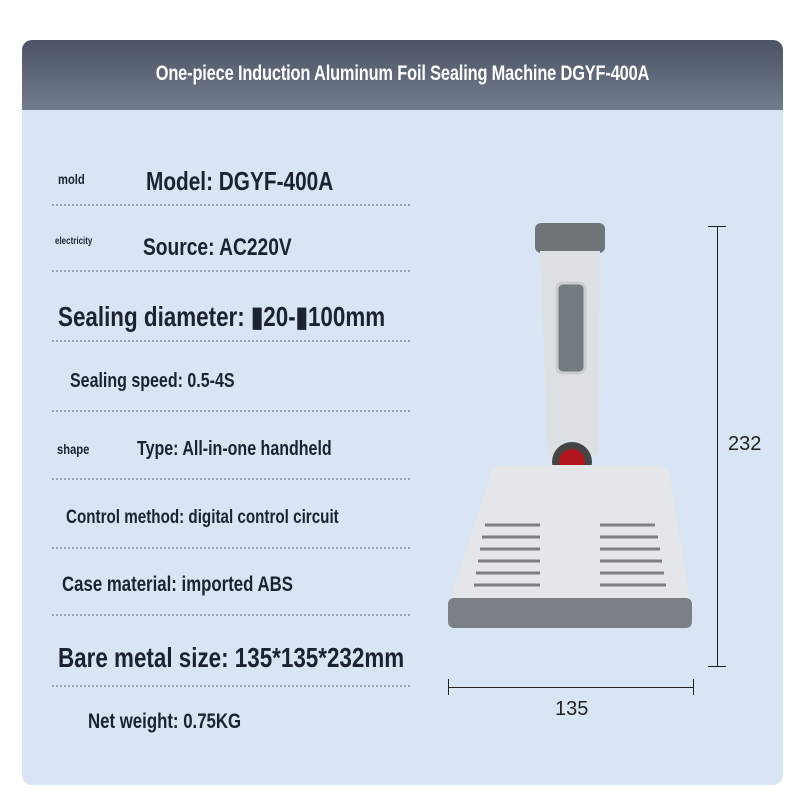  What do you see at coordinates (717, 446) in the screenshot?
I see `height-dimension-line` at bounding box center [717, 446].